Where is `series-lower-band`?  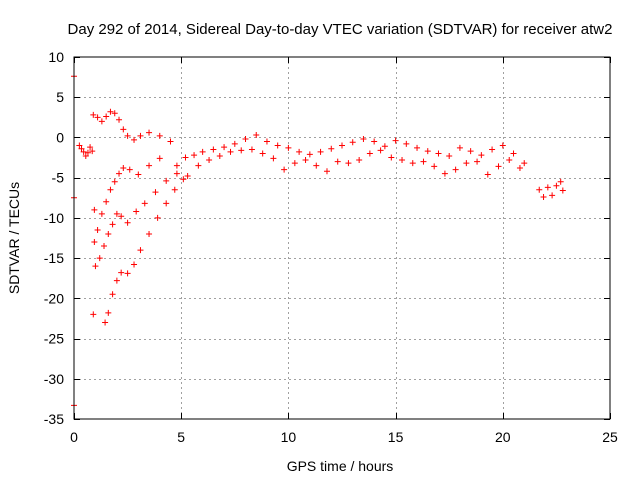
series-lower-band is located at coordinates (353, 163).